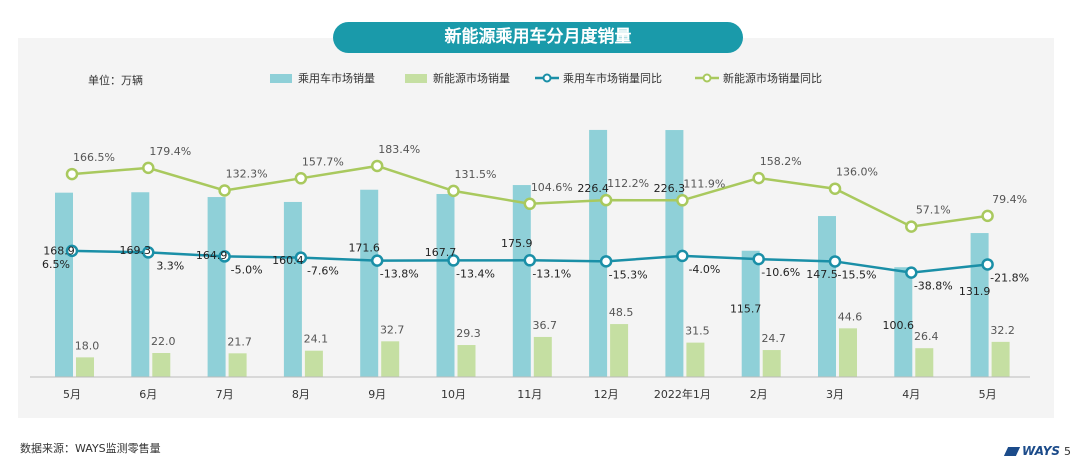 This screenshot has width=1080, height=467. What do you see at coordinates (628, 274) in the screenshot?
I see `passenger-yoy-label: -15.3%` at bounding box center [628, 274].